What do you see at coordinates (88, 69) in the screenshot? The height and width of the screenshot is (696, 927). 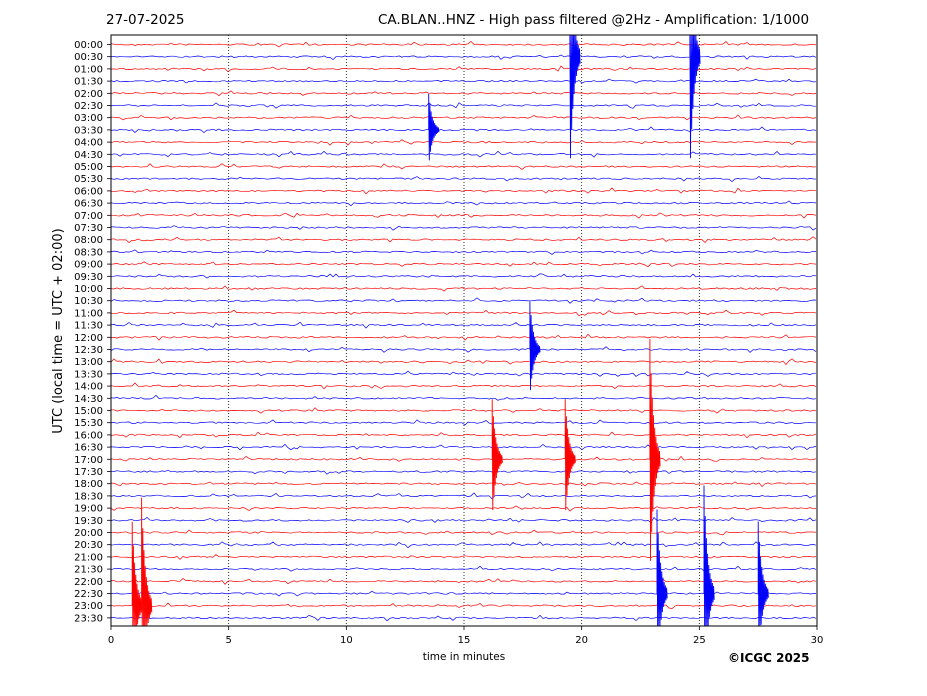 I see `y-tick-label: 01:00` at bounding box center [88, 69].